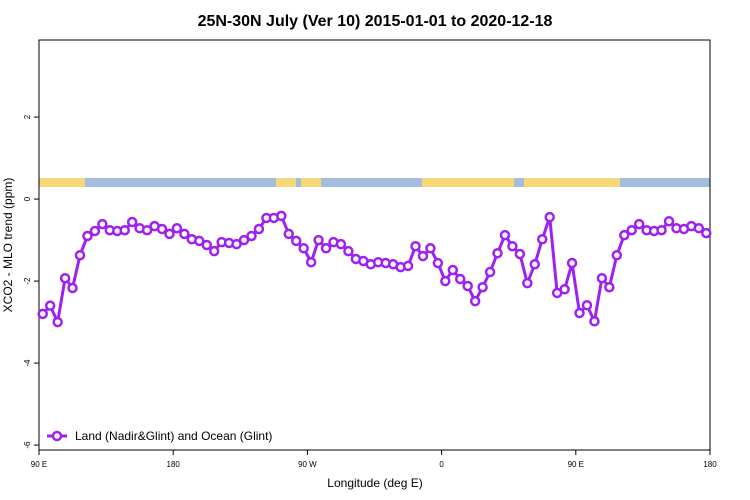 Image resolution: width=750 pixels, height=500 pixels. Describe the element at coordinates (173, 436) in the screenshot. I see `legend-label: Land (Nadir&Glint) and Ocean (Glint)` at that location.